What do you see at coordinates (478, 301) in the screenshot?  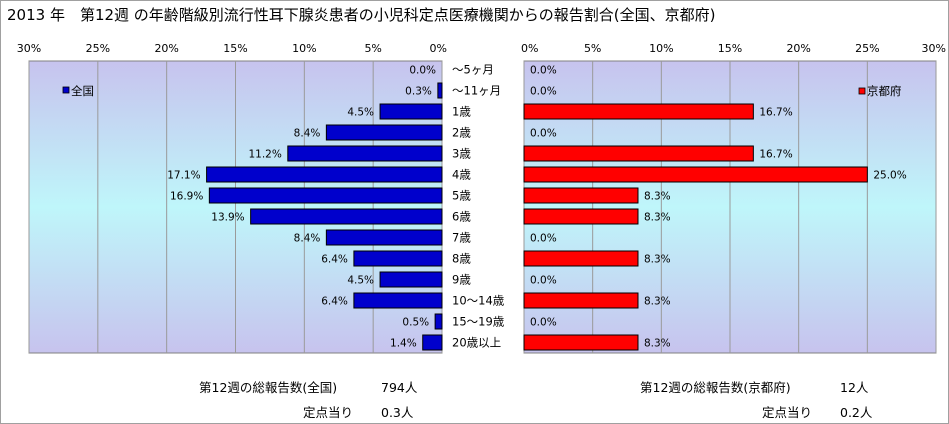 I see `category-label: 10～14歳` at bounding box center [478, 301].